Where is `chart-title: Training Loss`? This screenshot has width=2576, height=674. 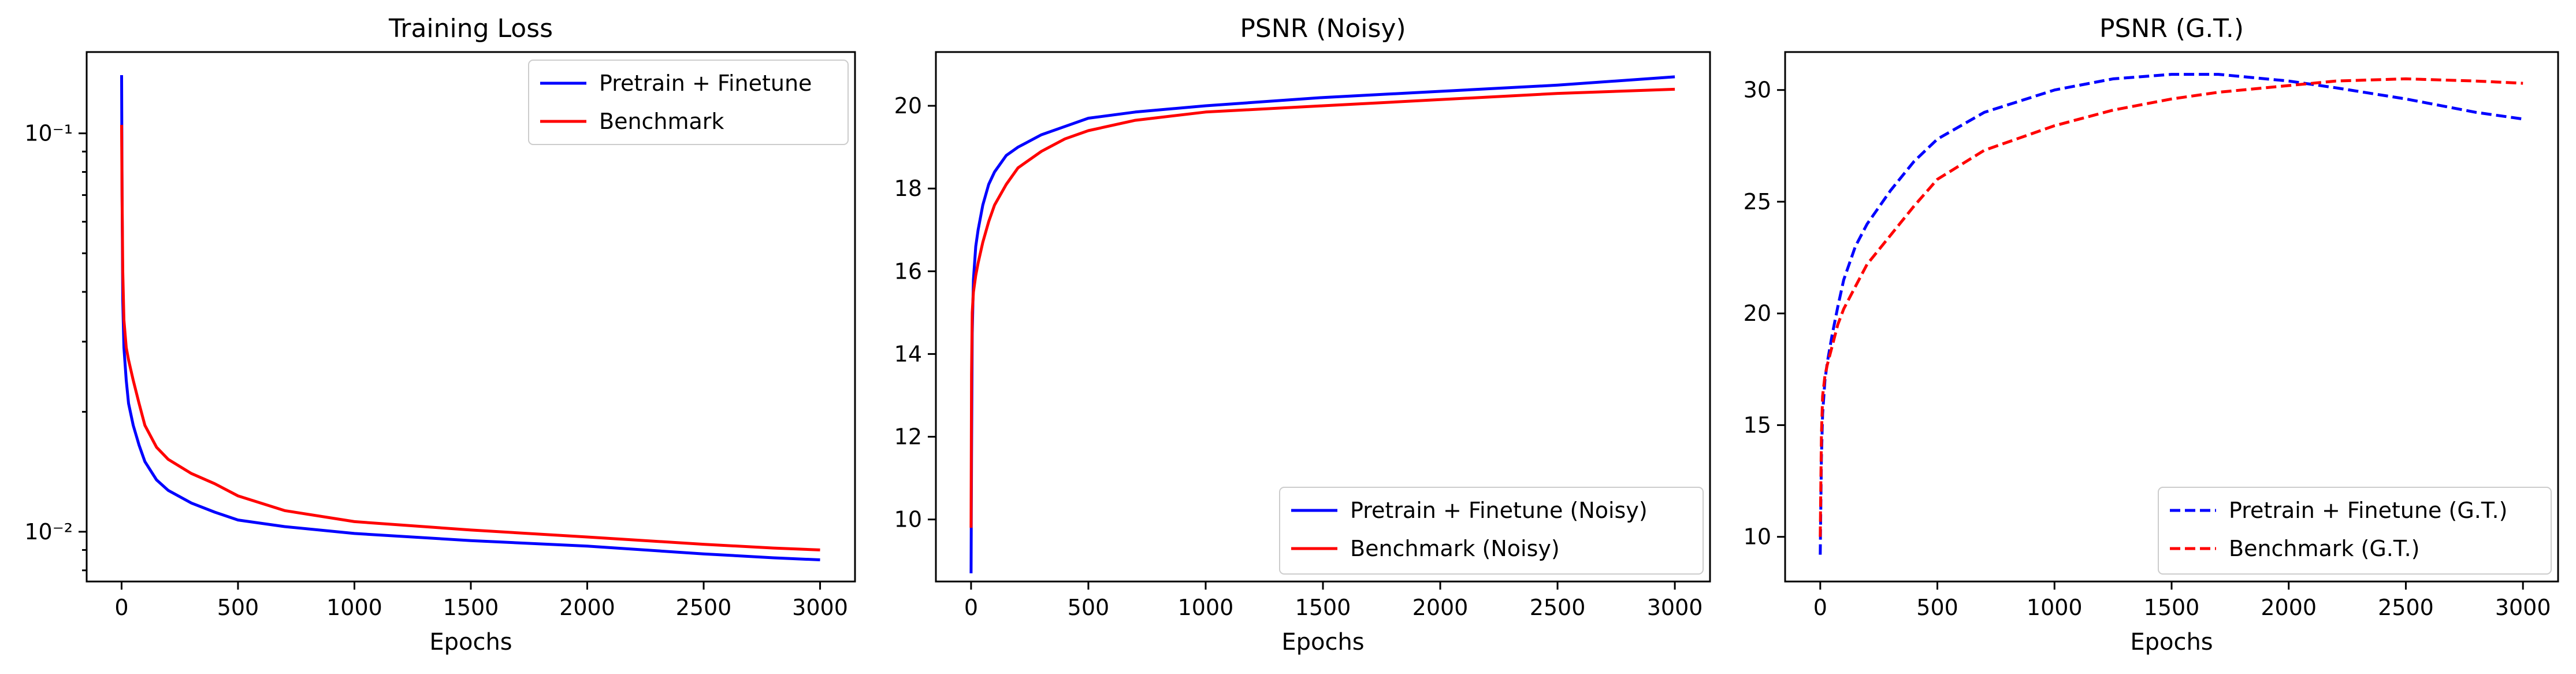 chart-title: Training Loss is located at coordinates (470, 28).